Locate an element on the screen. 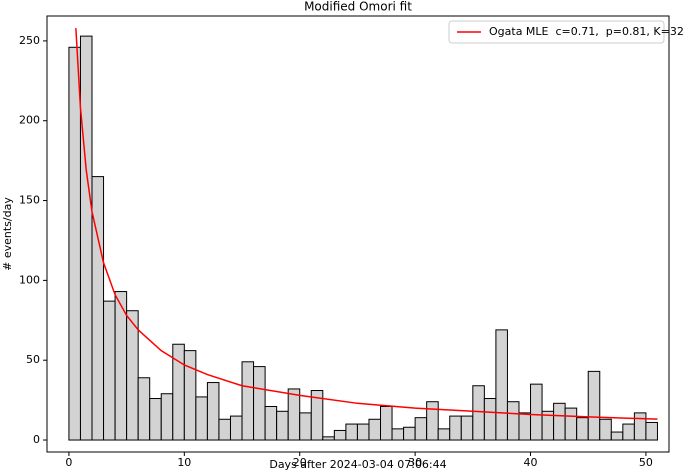  y-tick-label: 0 is located at coordinates (36, 439).